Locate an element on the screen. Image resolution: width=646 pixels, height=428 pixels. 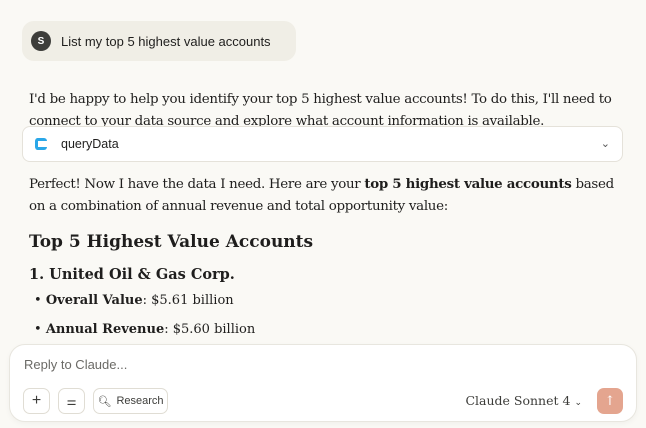
list-item: • Overall Value: $5.61 billion is located at coordinates (134, 300).